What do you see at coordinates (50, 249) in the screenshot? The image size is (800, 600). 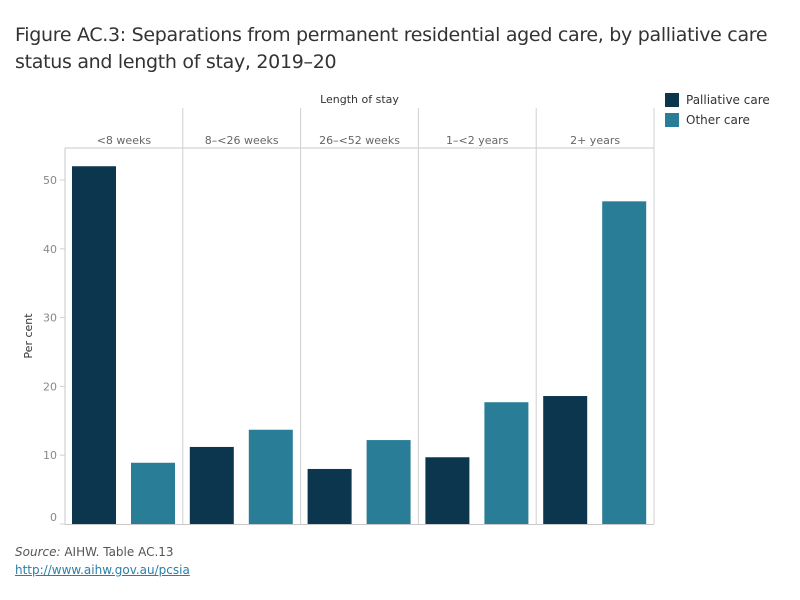 I see `y-tick-label: 40` at bounding box center [50, 249].